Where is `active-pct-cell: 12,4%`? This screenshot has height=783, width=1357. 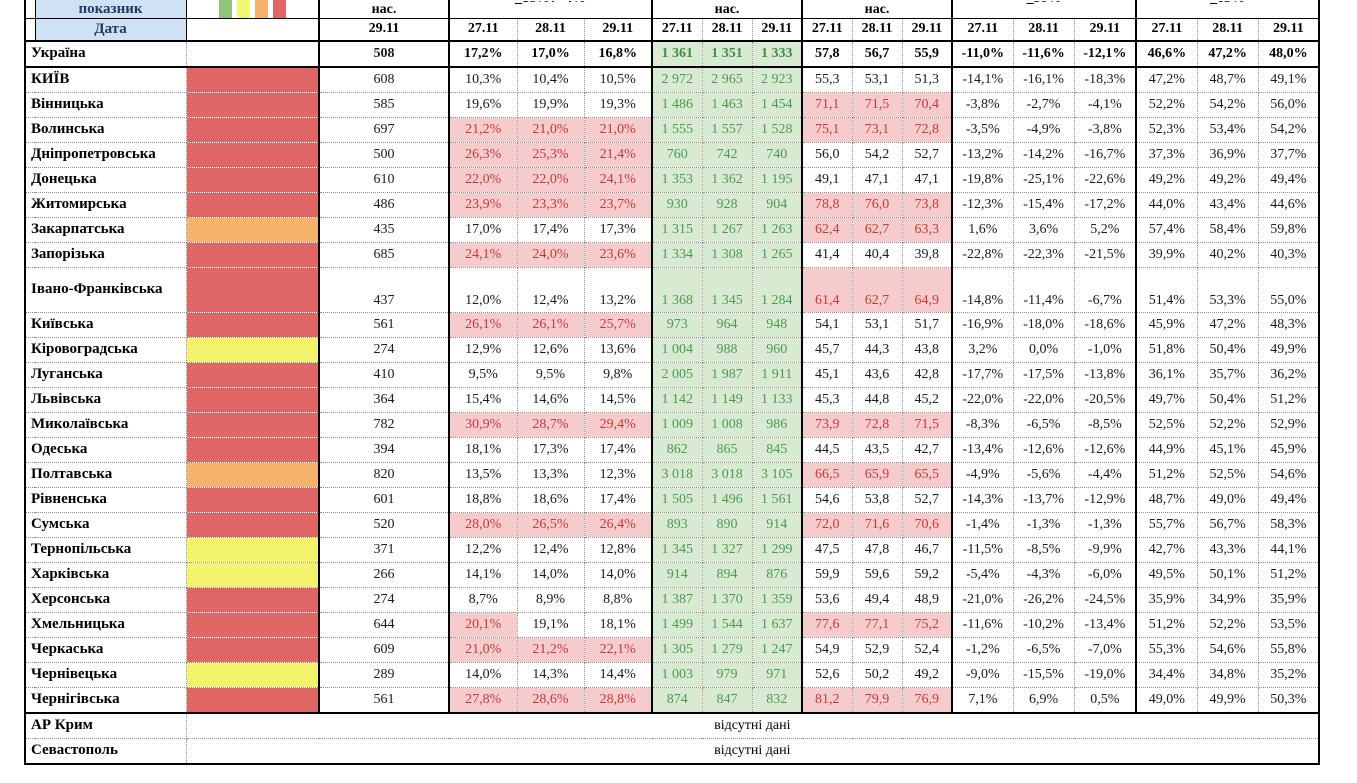 active-pct-cell: 12,4% is located at coordinates (550, 290).